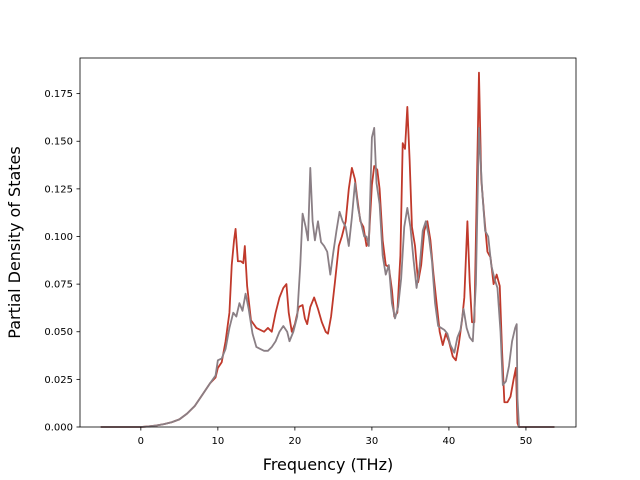  What do you see at coordinates (335, 437) in the screenshot?
I see `x-axis: 0 10 20 30 40 50` at bounding box center [335, 437].